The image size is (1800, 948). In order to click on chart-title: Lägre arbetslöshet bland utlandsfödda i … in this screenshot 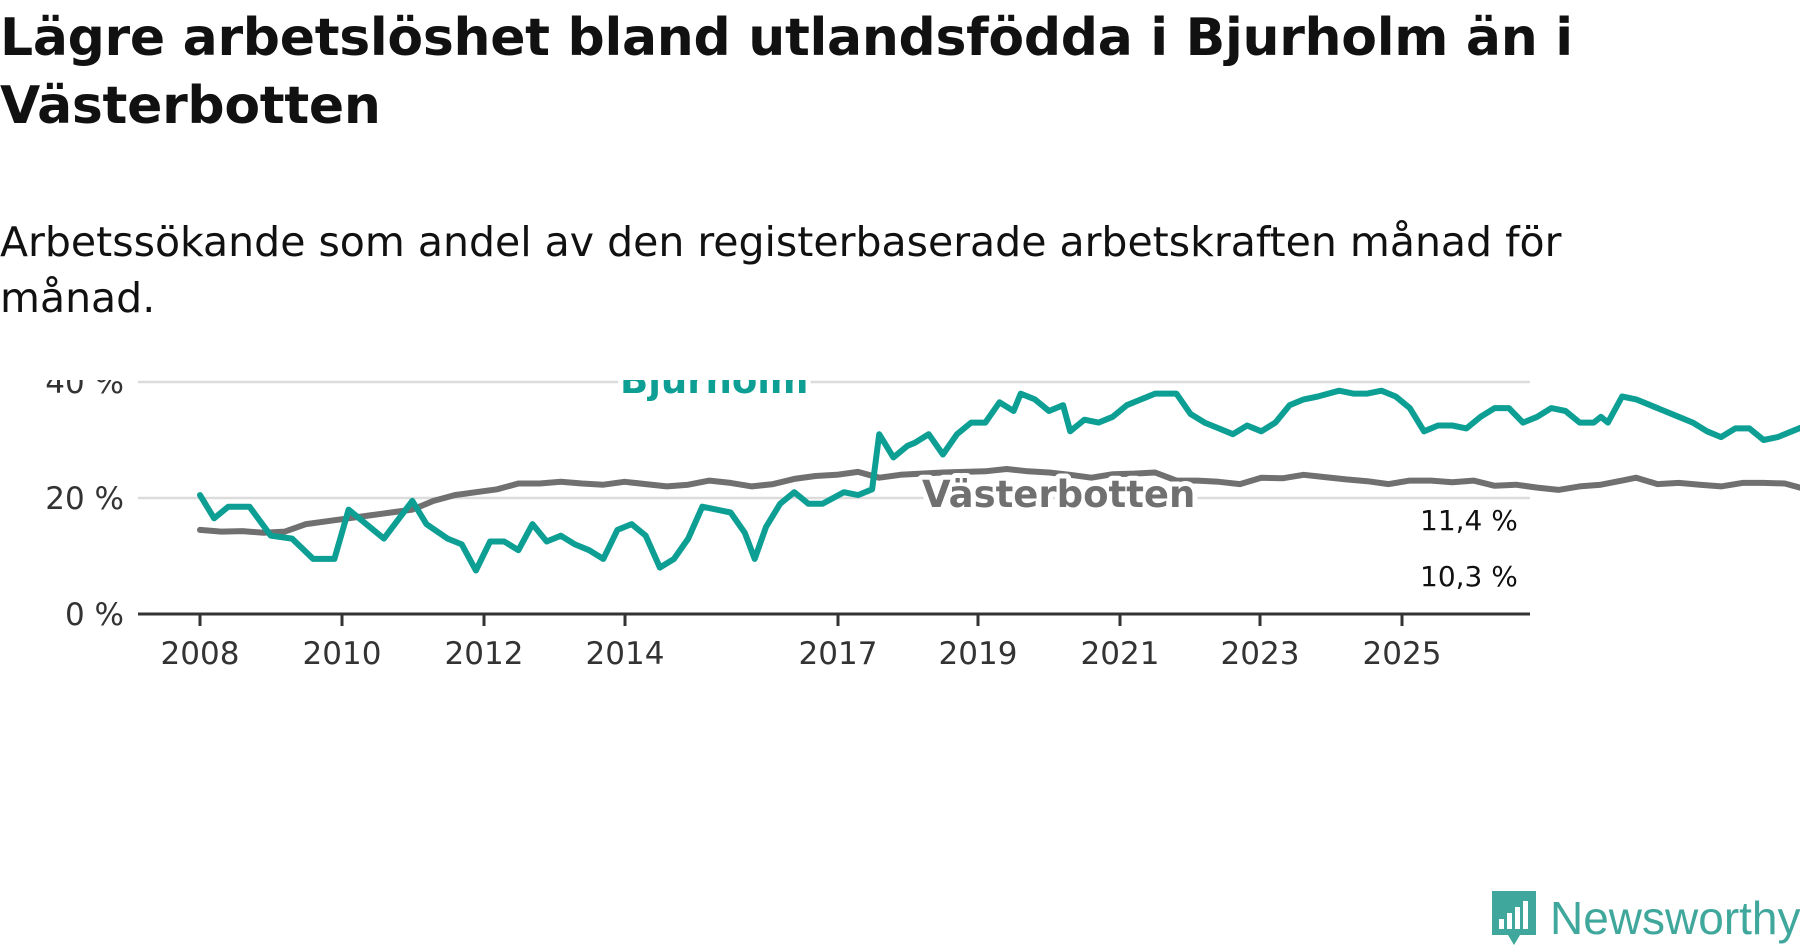, I will do `click(786, 72)`.